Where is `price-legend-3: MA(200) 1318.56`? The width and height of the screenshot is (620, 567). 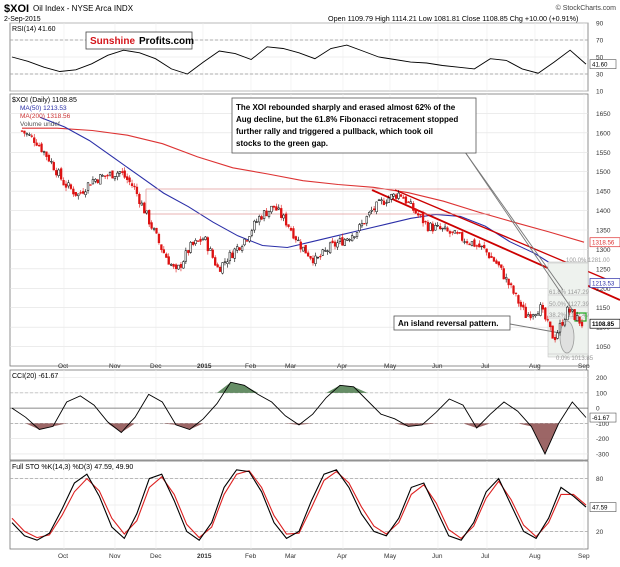
price-legend-3: MA(200) 1318.56 is located at coordinates (45, 116).